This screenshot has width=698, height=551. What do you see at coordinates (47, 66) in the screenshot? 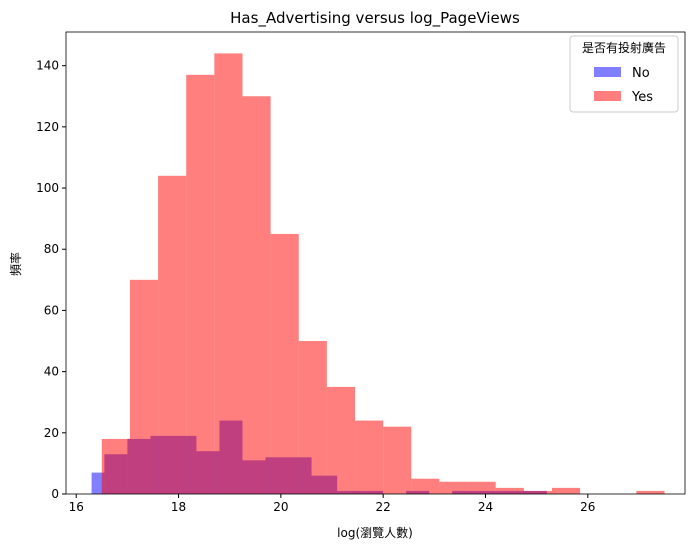
I see `y-tick-label: 140` at bounding box center [47, 66].